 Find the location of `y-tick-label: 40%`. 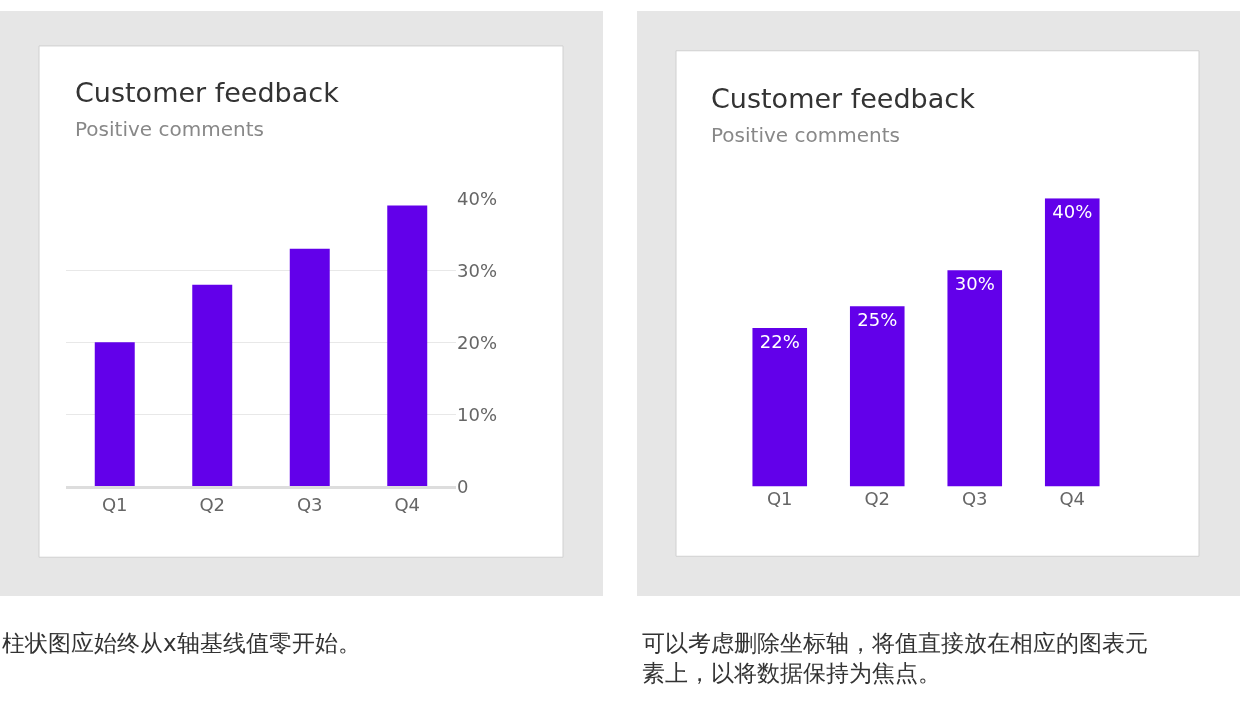

y-tick-label: 40% is located at coordinates (477, 198).